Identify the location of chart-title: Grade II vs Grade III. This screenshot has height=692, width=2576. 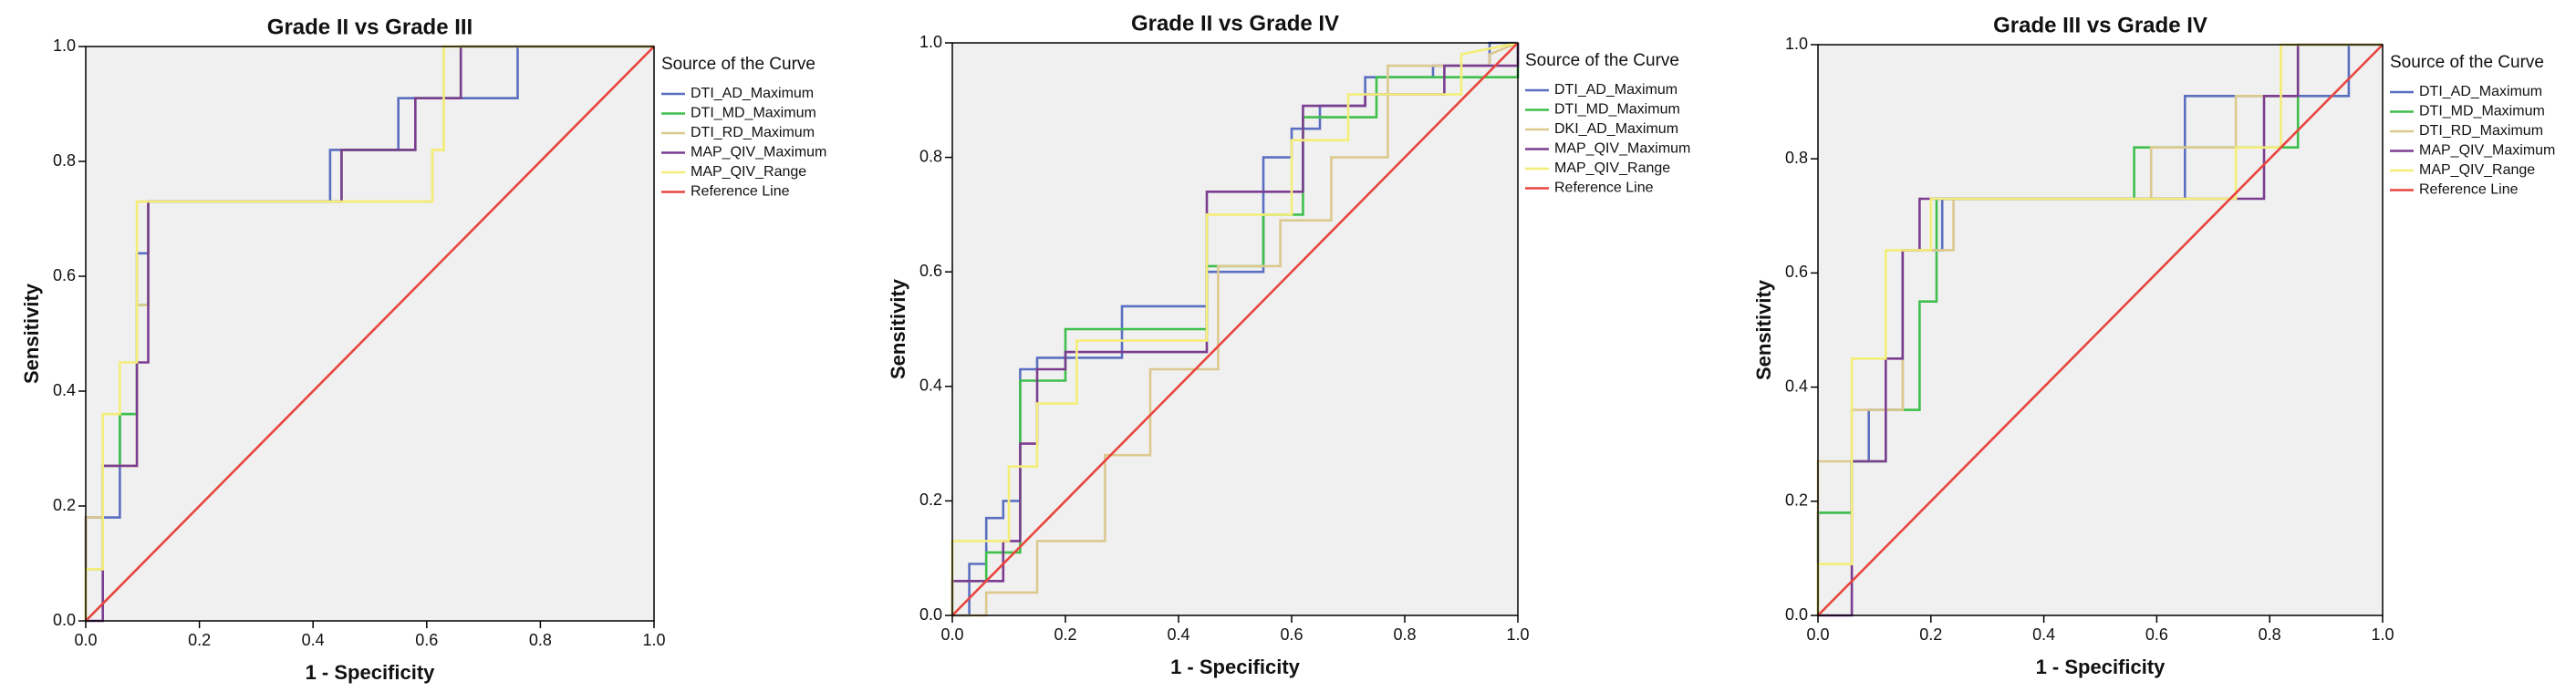
(370, 27).